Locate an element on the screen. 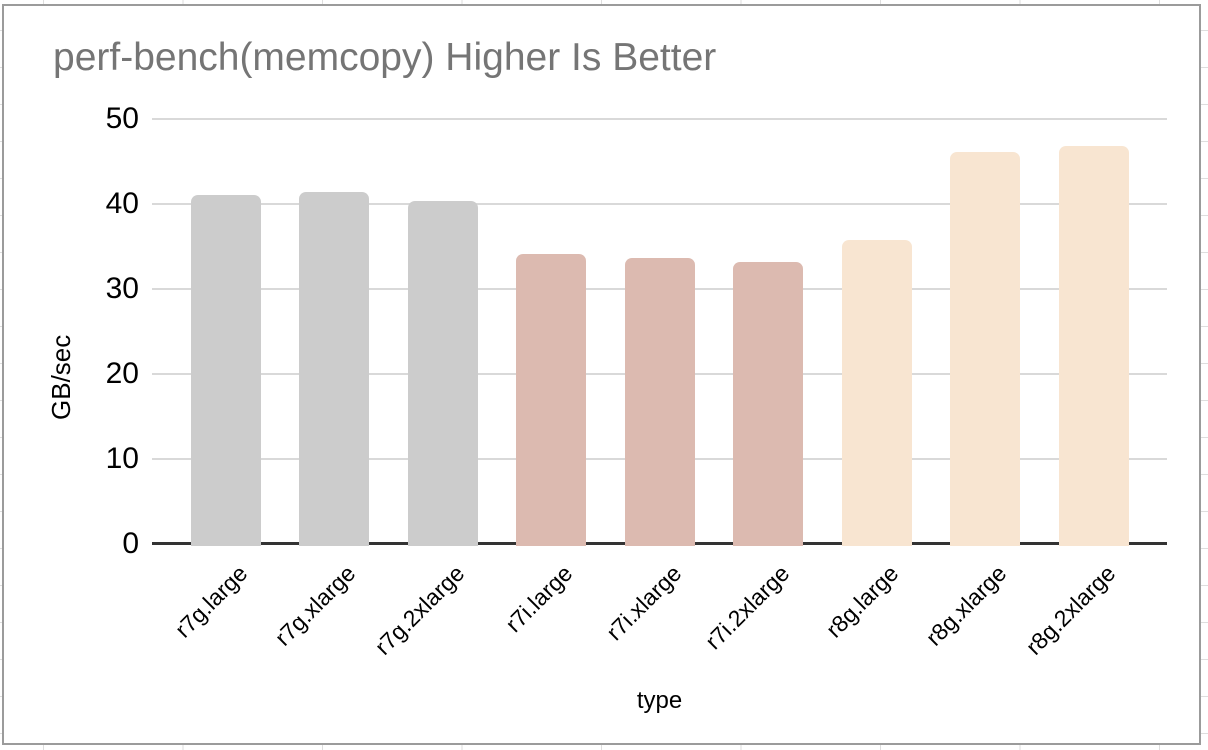 This screenshot has height=750, width=1208. bar-r8g.xlarge is located at coordinates (985, 349).